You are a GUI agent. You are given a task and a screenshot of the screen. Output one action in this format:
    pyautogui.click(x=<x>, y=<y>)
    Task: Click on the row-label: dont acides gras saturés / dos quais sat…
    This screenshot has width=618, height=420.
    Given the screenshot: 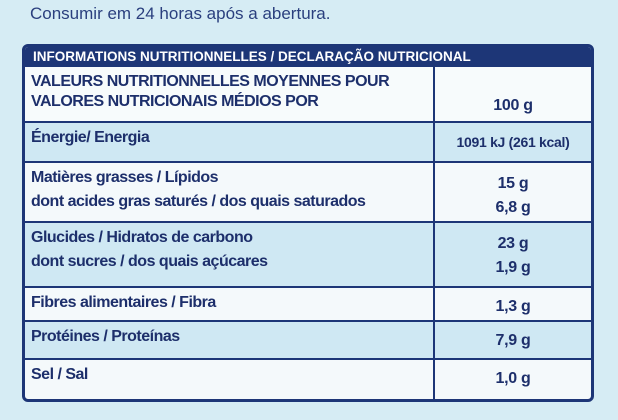 What is the action you would take?
    pyautogui.click(x=198, y=201)
    